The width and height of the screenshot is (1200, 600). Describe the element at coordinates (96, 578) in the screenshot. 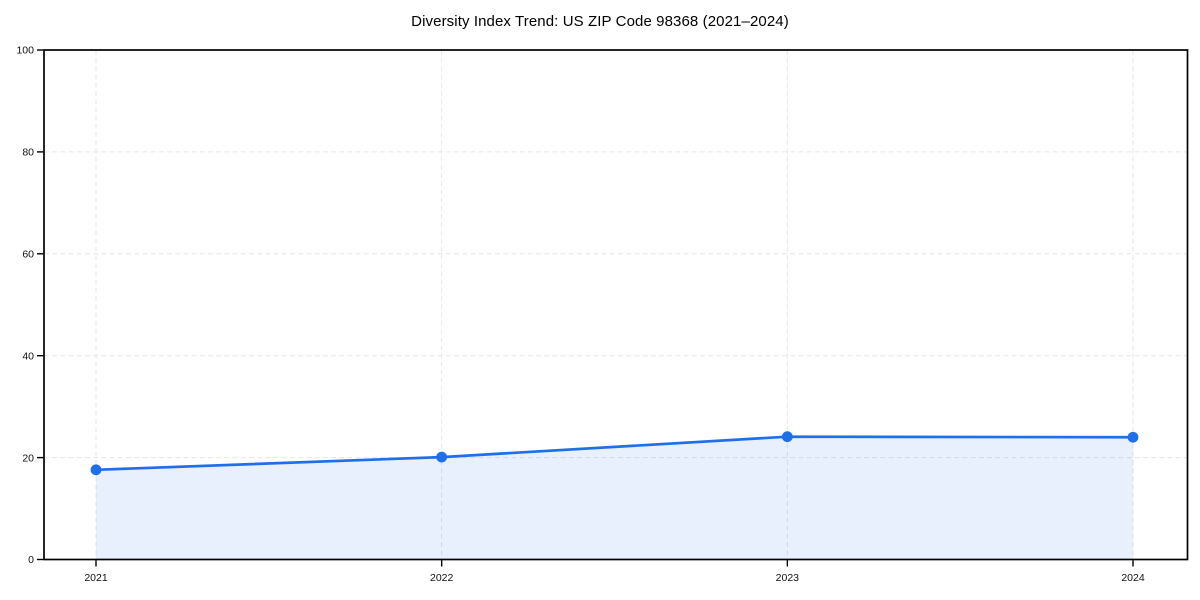

I see `x-tick-label: 2021` at that location.